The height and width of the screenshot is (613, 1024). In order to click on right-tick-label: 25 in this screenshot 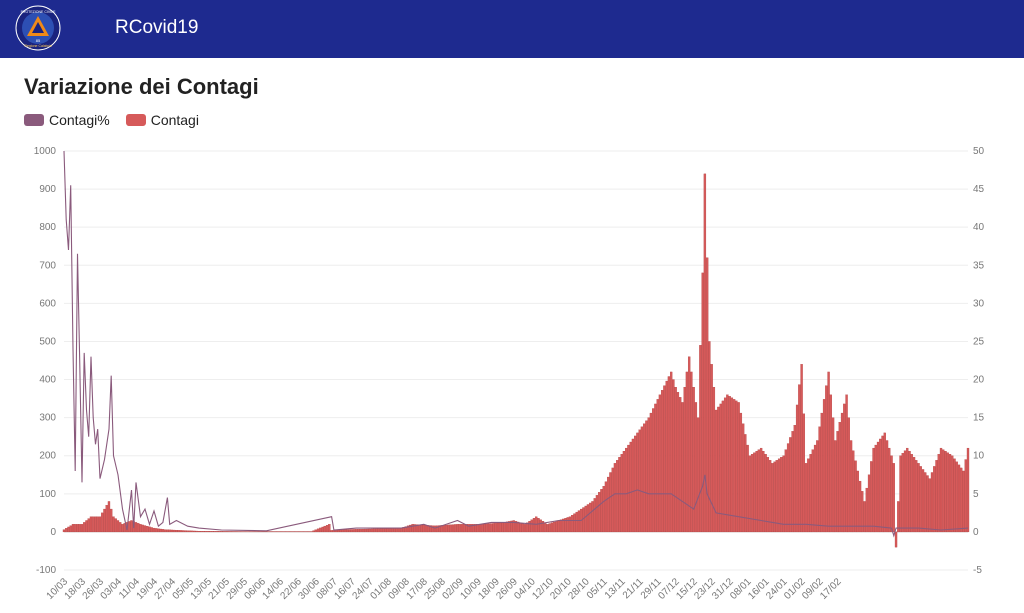, I will do `click(979, 341)`.